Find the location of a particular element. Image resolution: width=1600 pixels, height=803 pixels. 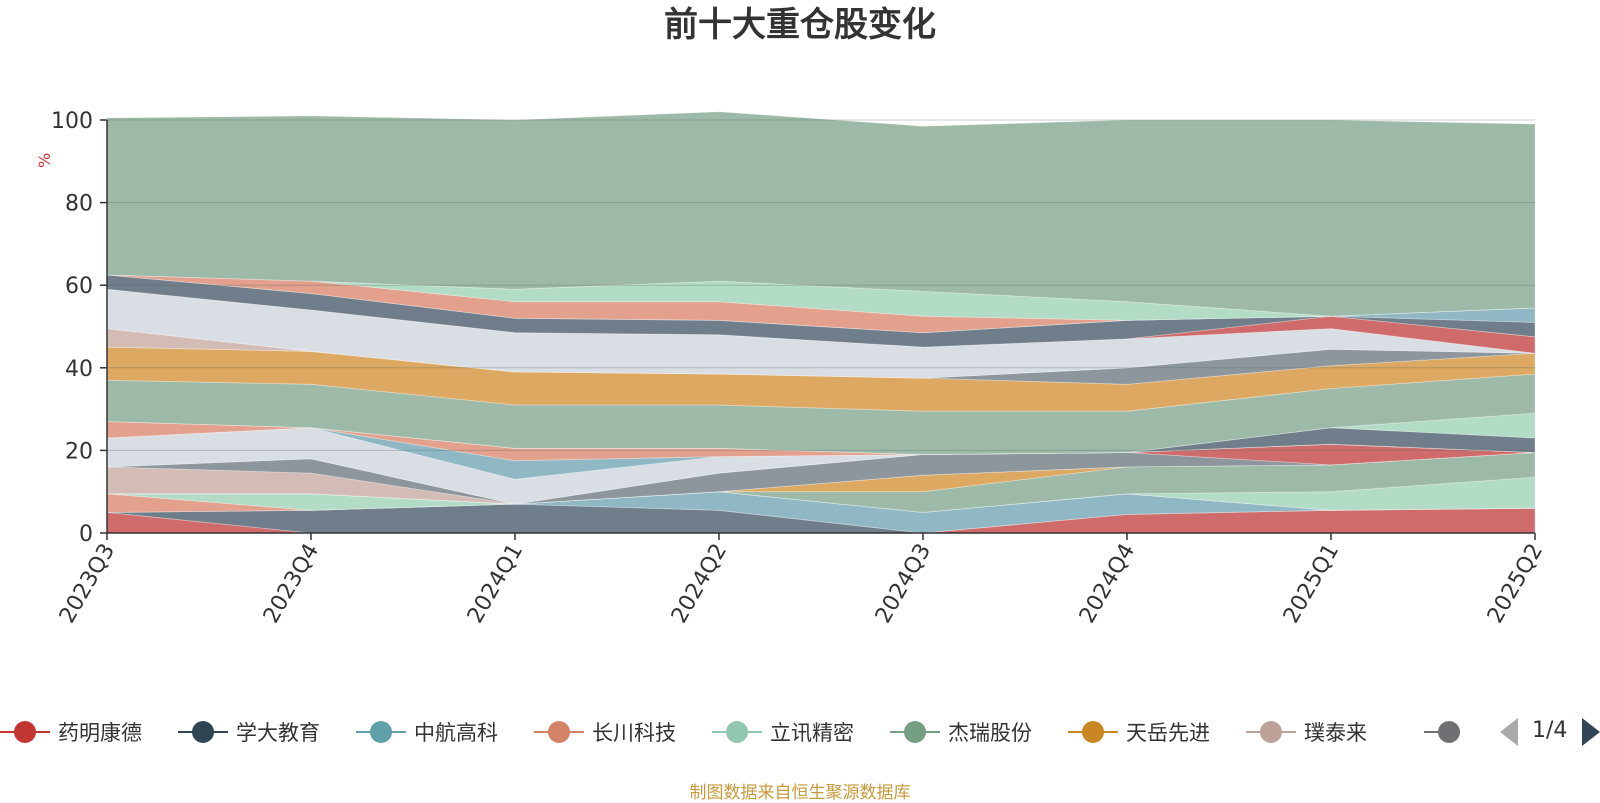

legend-items: 药明康德 学大教育 中航高科 长川科技 立讯精密 杰瑞股份 天岳先进 璞泰来 东 is located at coordinates (730, 732).